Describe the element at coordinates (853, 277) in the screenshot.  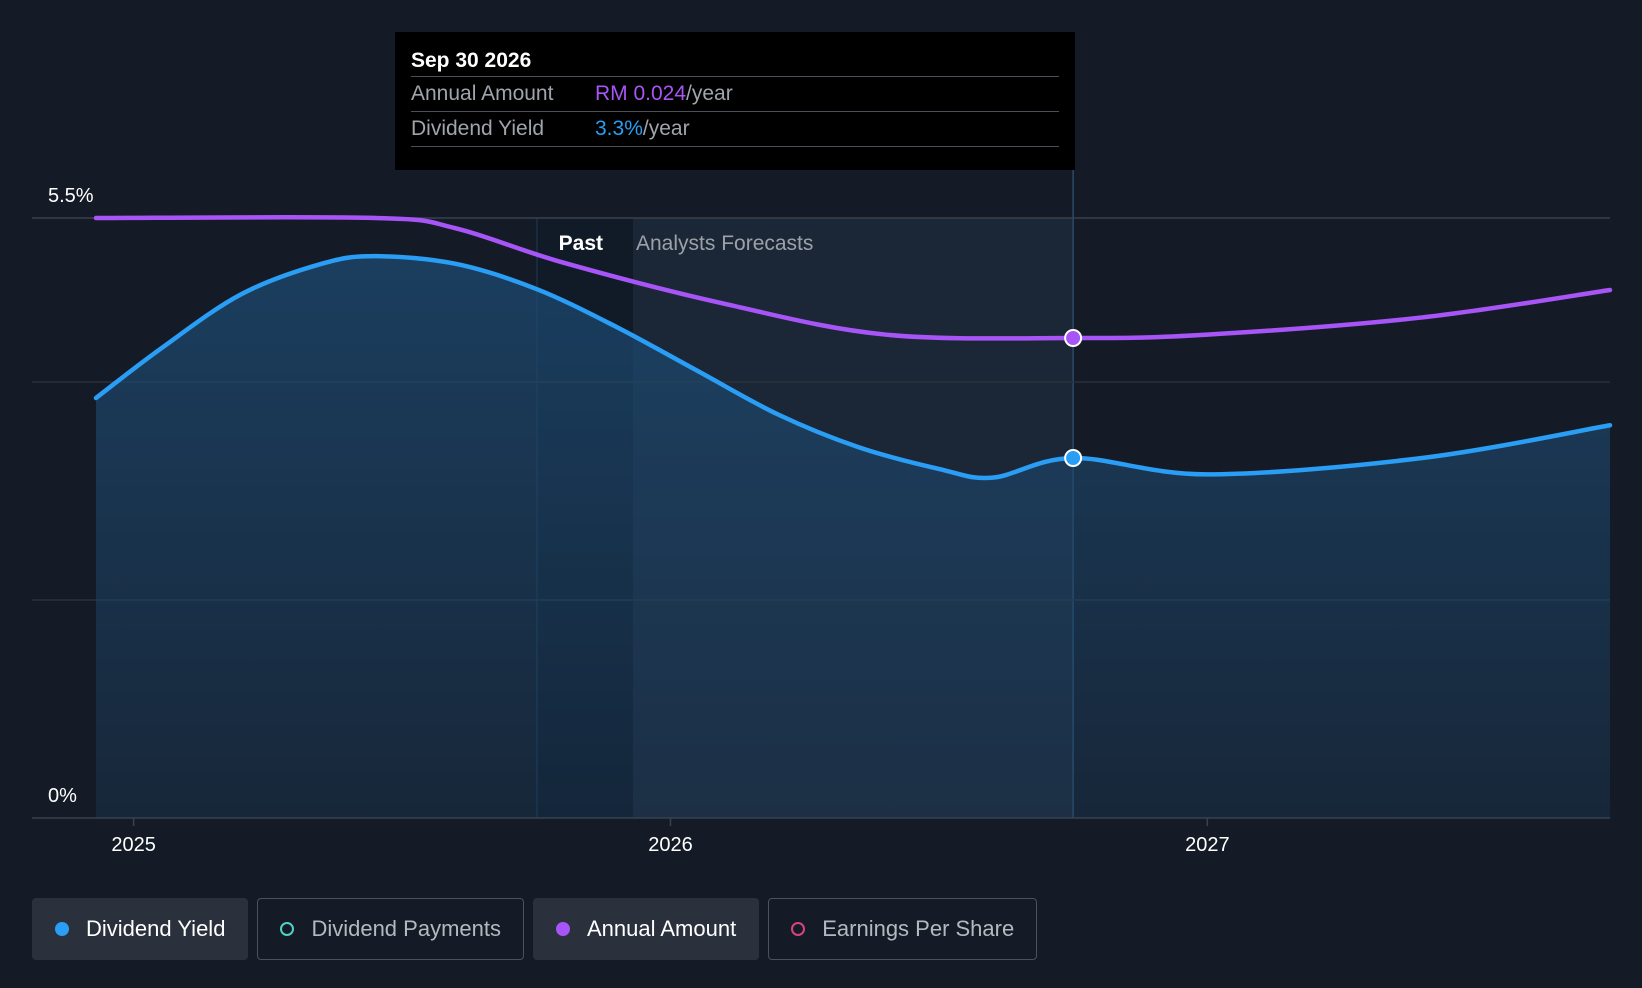
I see `annual-amount-line` at that location.